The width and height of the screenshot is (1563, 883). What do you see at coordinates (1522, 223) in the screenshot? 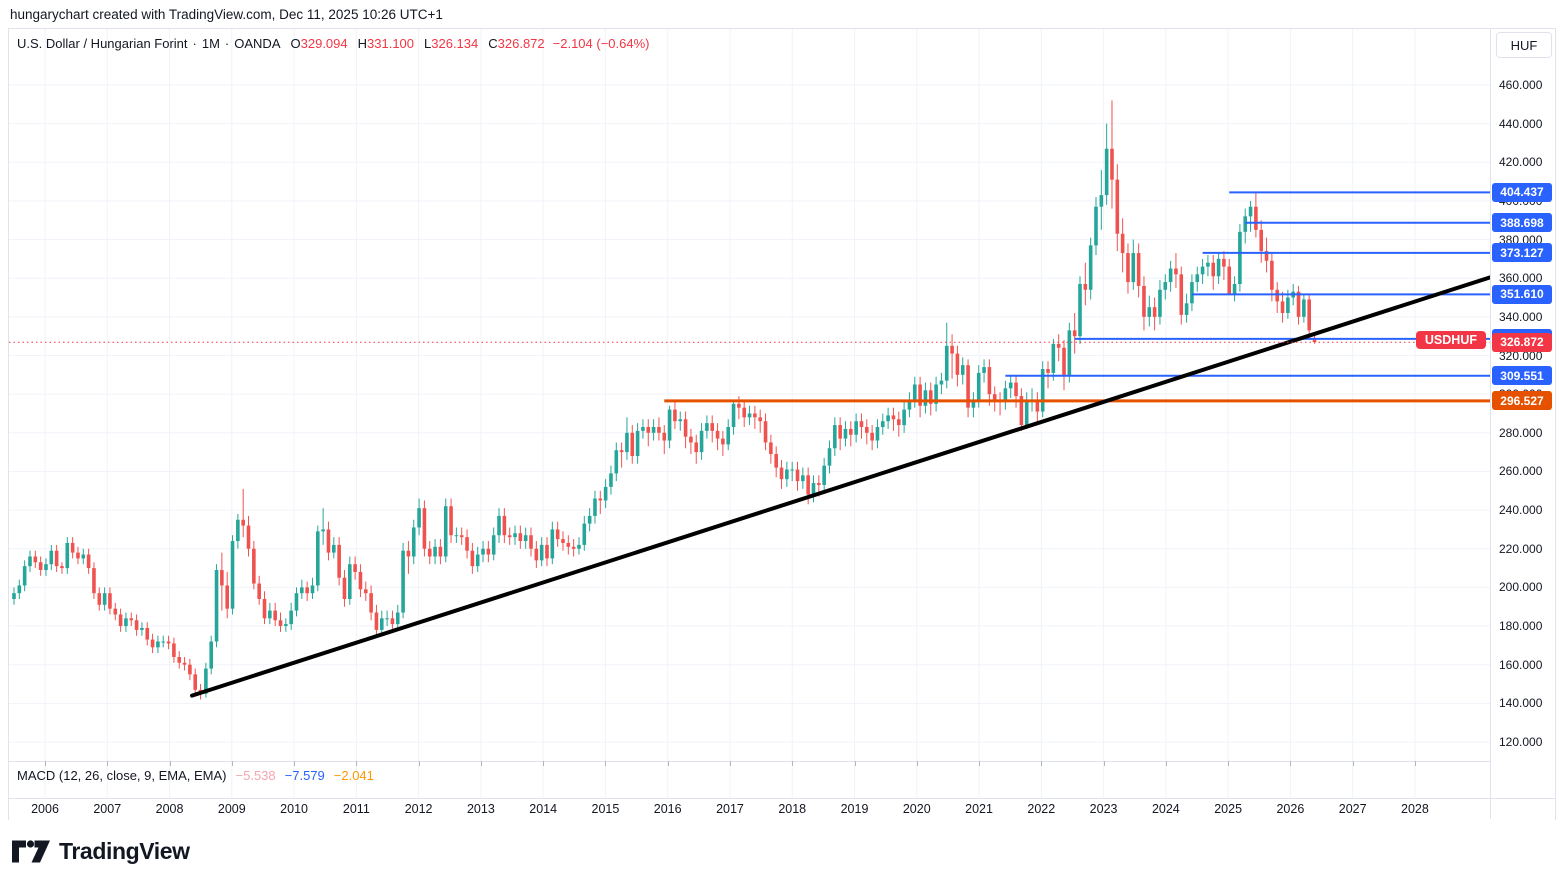
I see `price-level-badge: 388.698` at bounding box center [1522, 223].